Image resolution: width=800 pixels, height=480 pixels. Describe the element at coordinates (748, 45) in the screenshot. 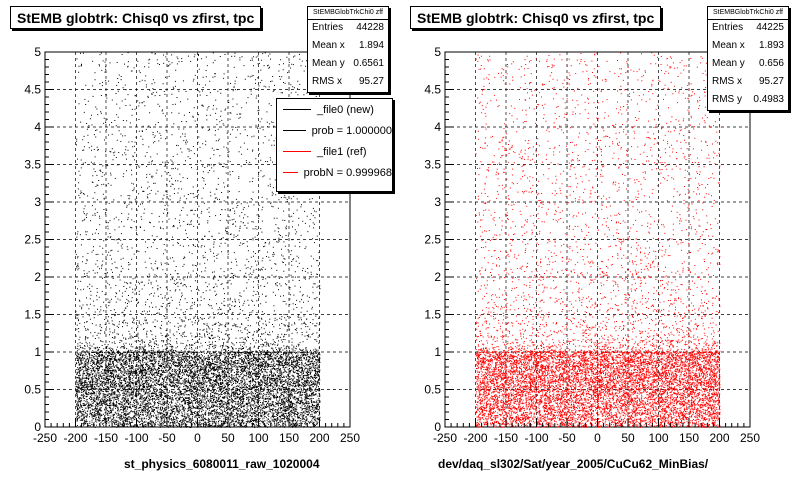

I see `right-stats-row: Mean x 1.893` at that location.